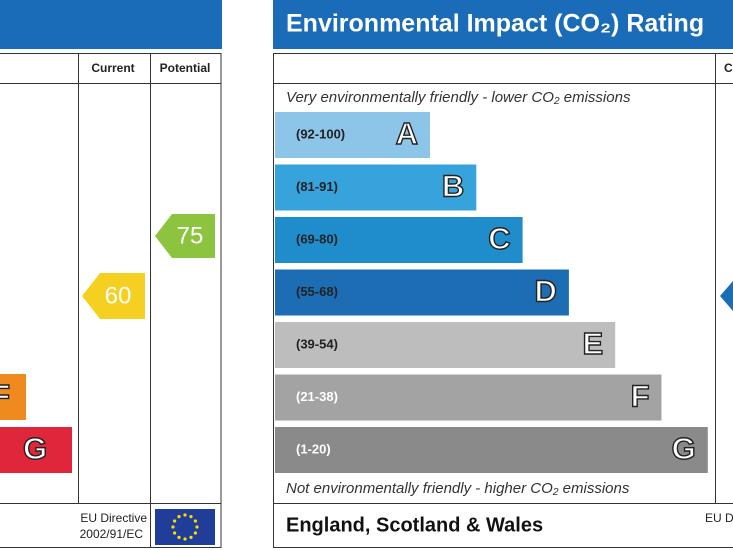 The image size is (733, 550). Describe the element at coordinates (499, 238) in the screenshot. I see `band-letter: C` at that location.